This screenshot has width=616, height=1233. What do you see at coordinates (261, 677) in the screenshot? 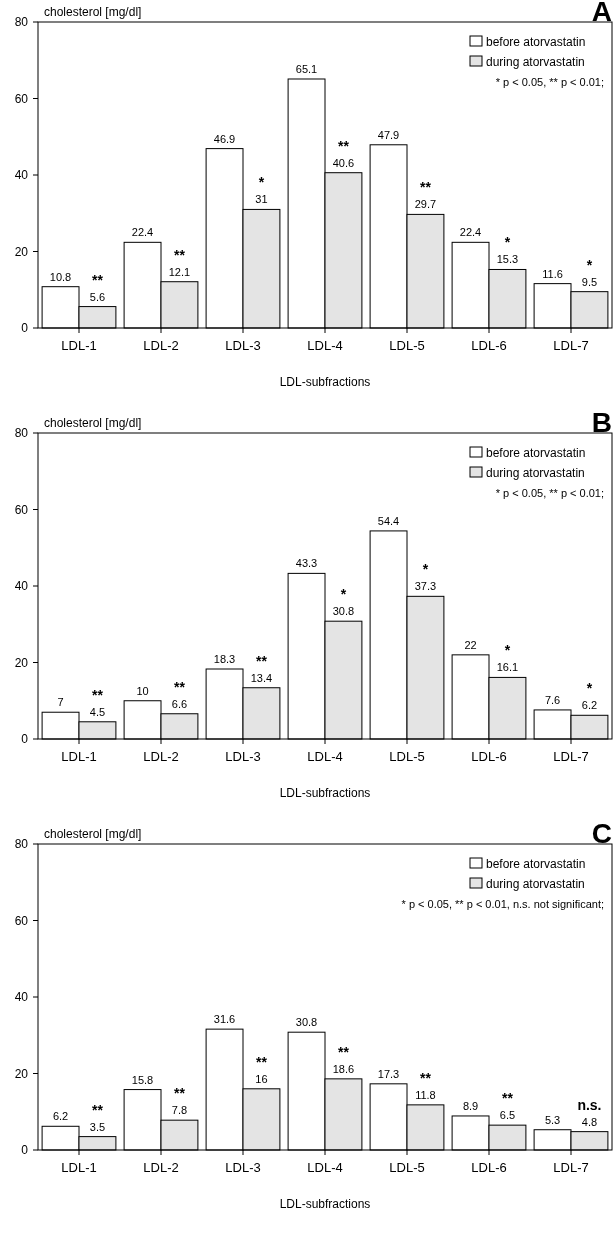
I see `data-label: 13.4` at bounding box center [261, 677].